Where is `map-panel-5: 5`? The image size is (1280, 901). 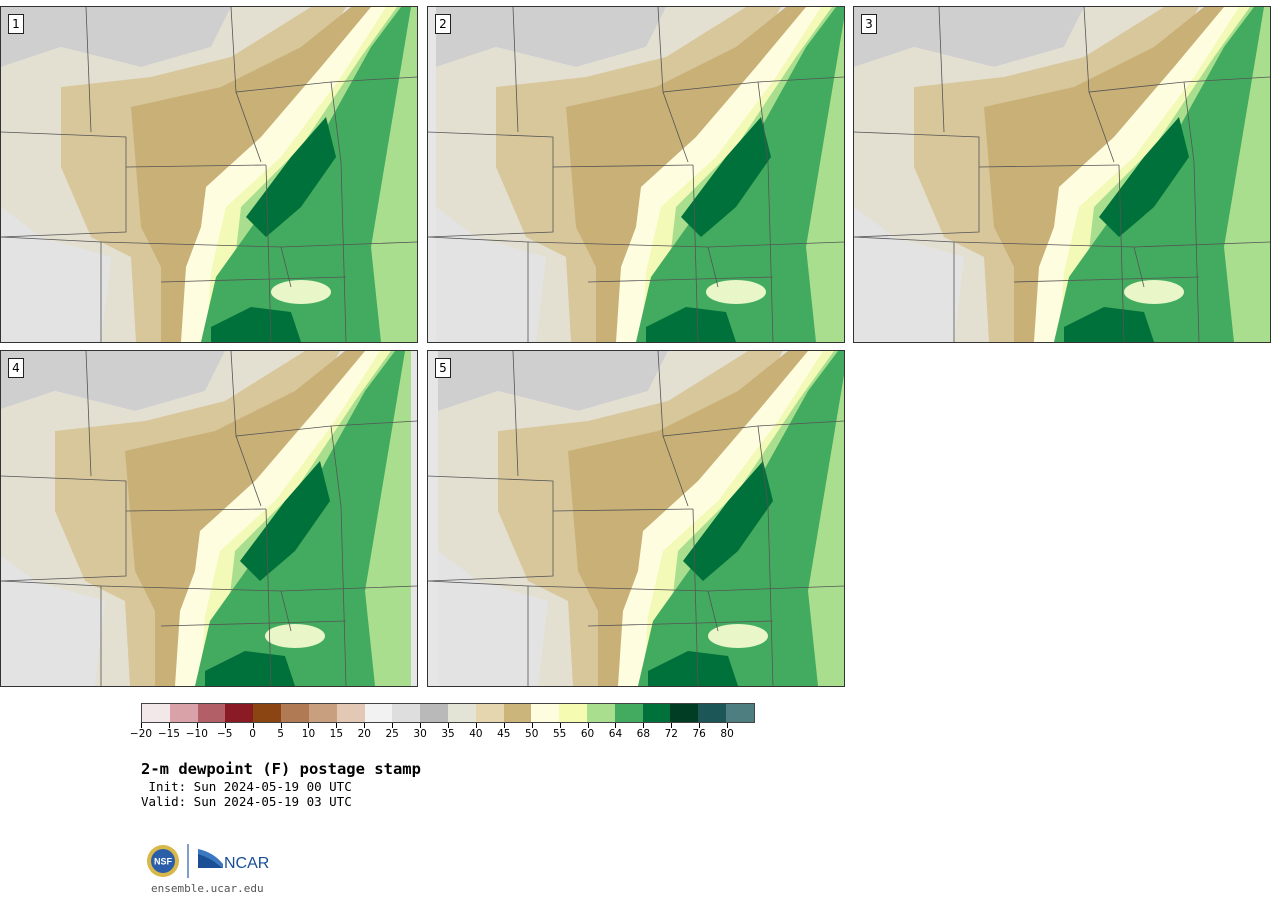
map-panel-5: 5 is located at coordinates (636, 518).